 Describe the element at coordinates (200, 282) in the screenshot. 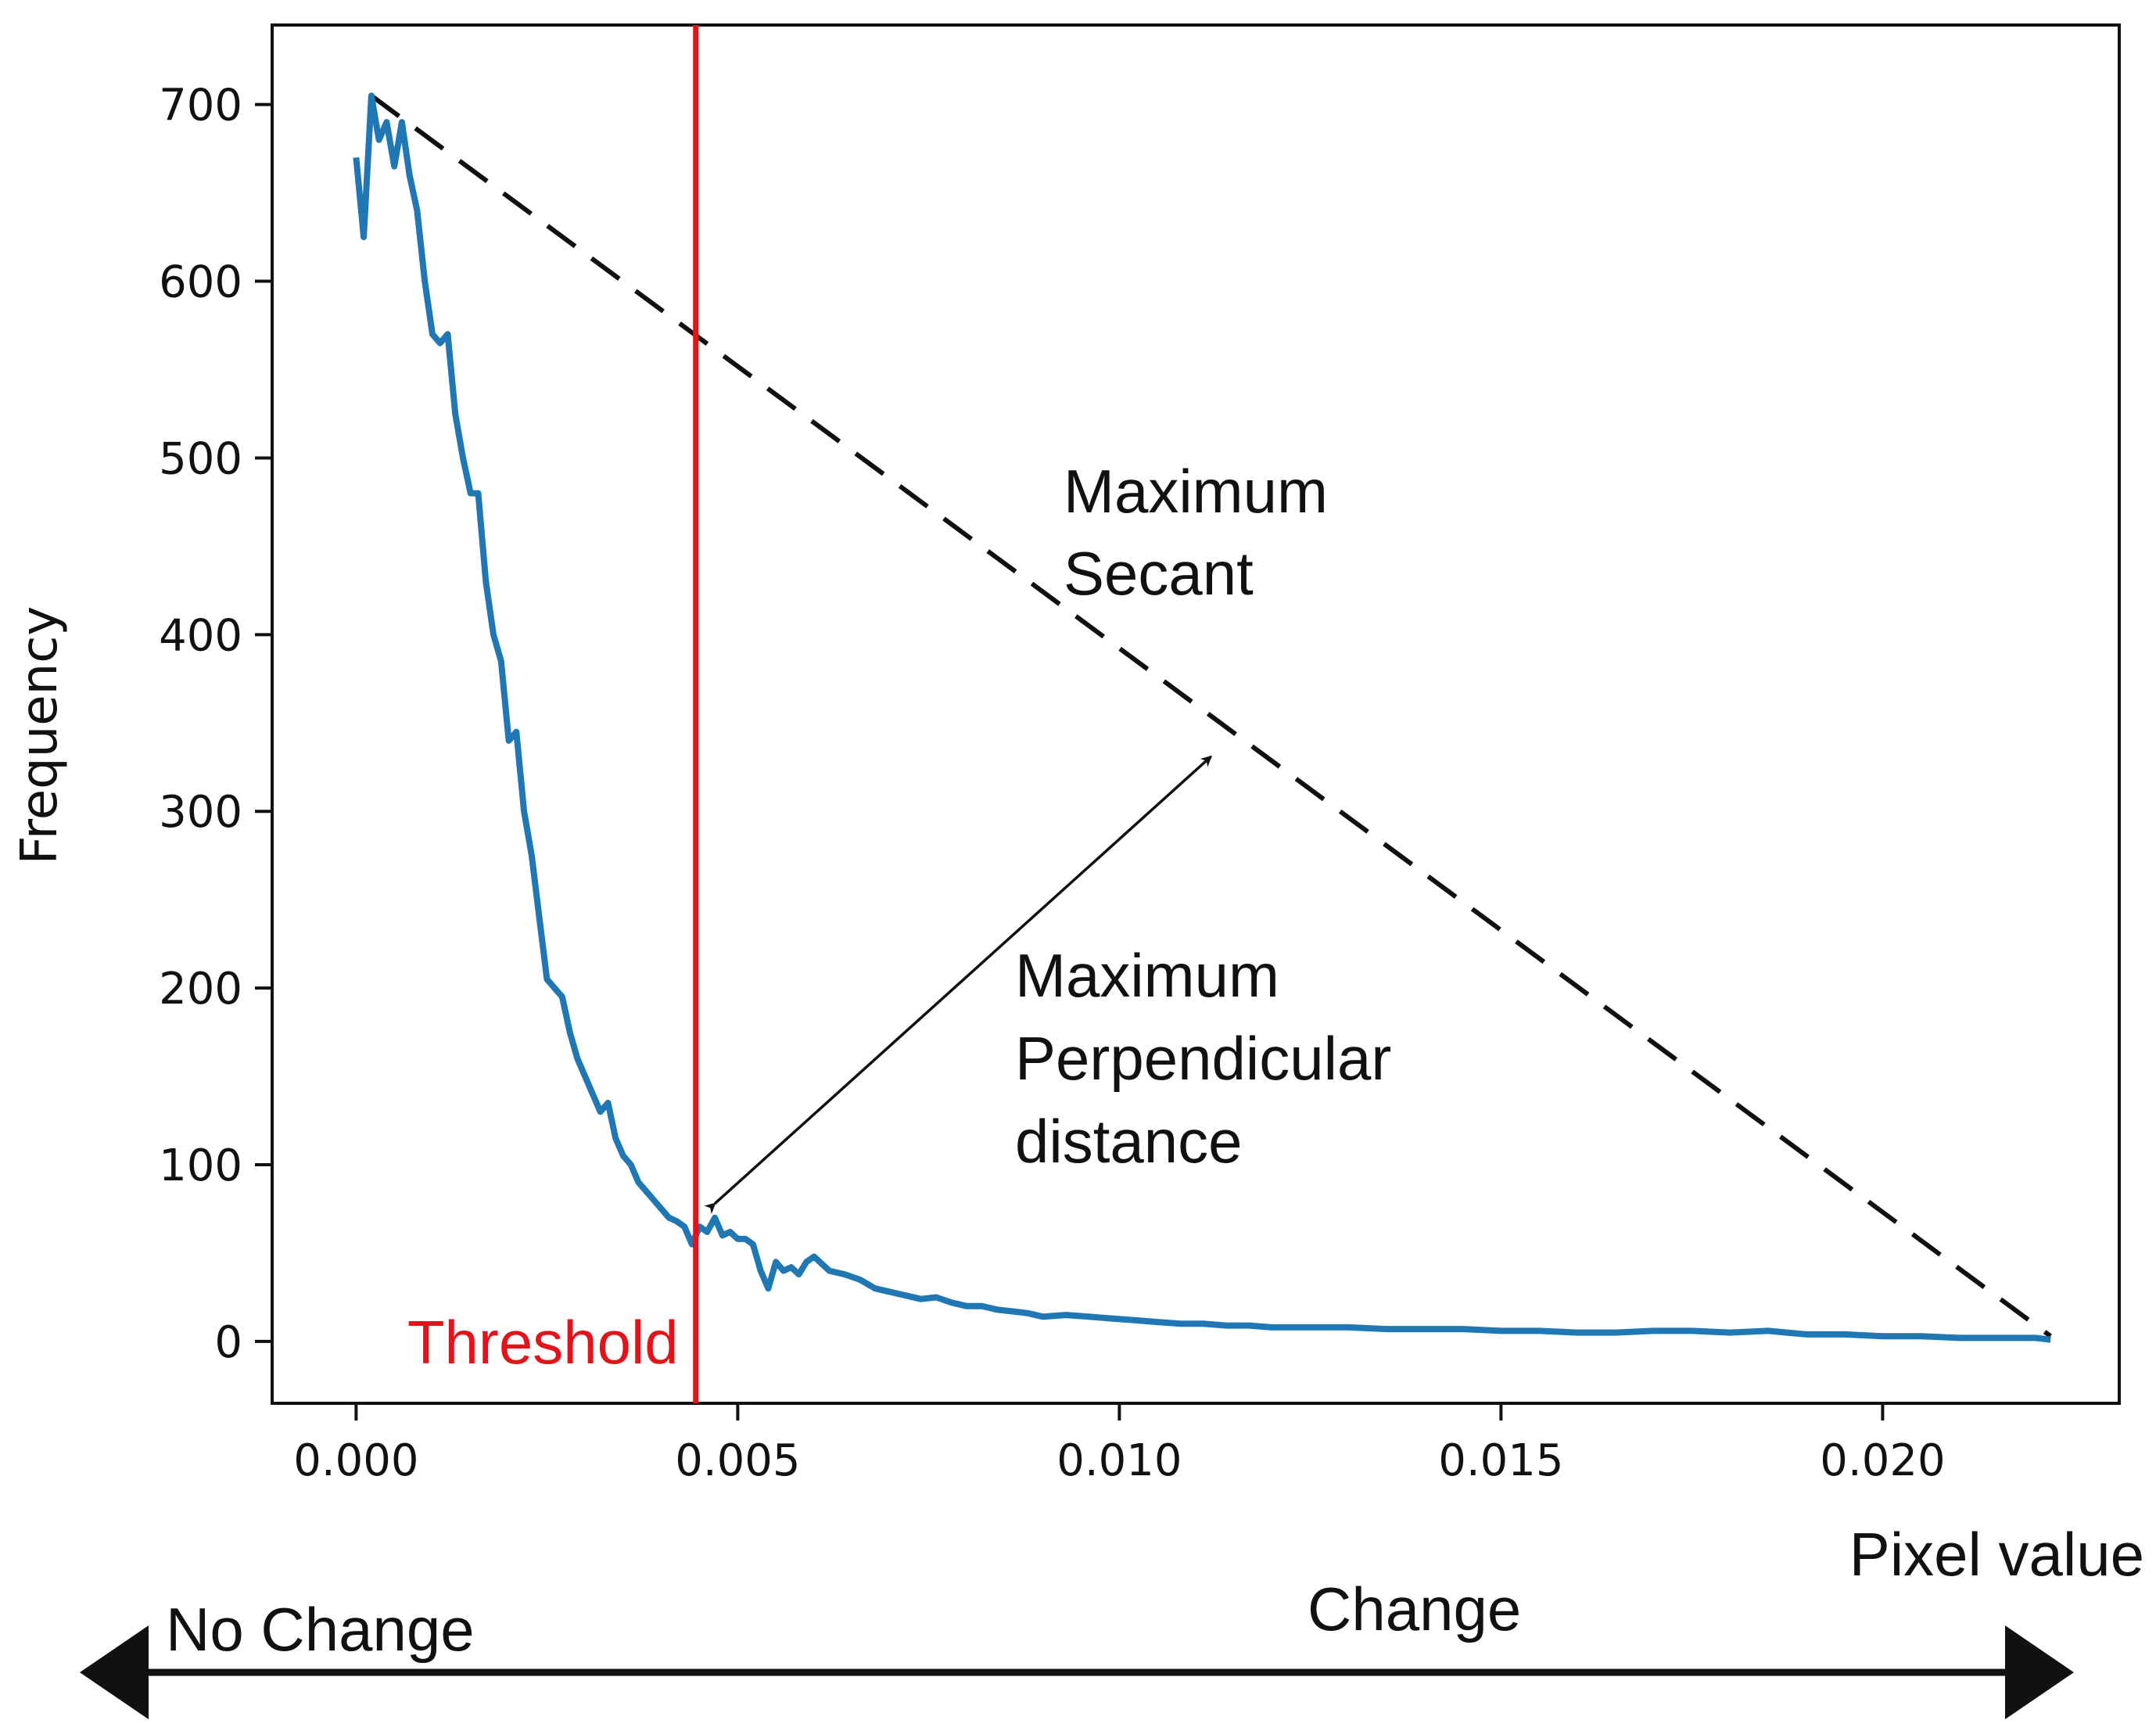

I see `y-tick-label: 600` at that location.